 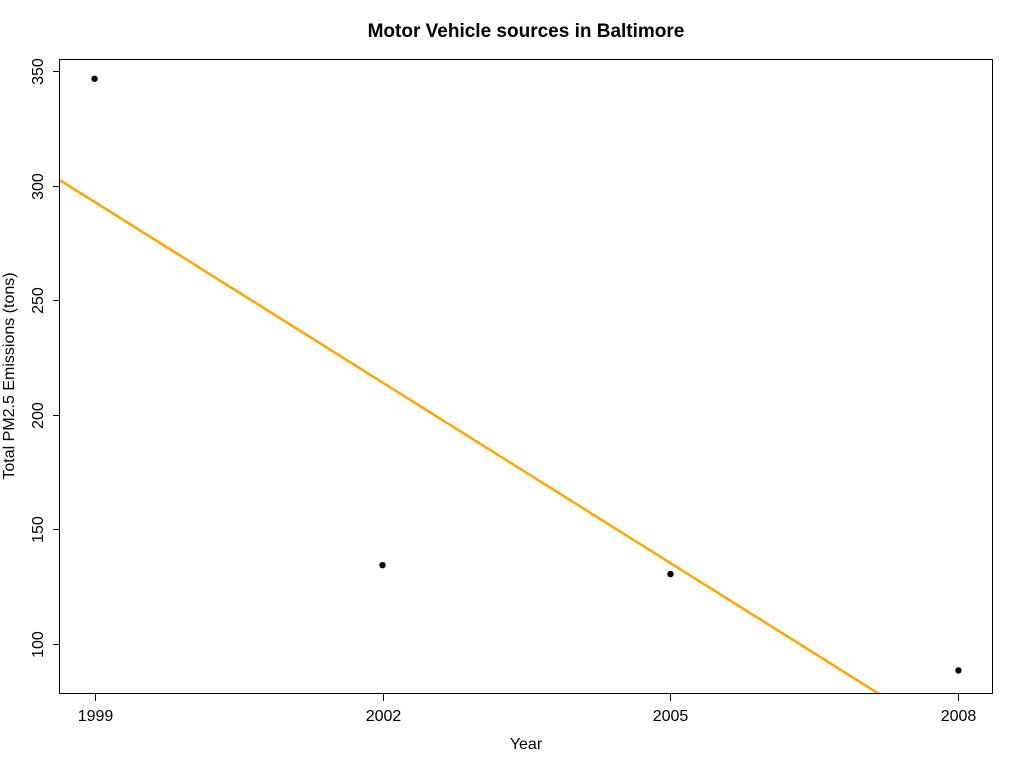 What do you see at coordinates (671, 716) in the screenshot?
I see `x-tick-label: 2005` at bounding box center [671, 716].